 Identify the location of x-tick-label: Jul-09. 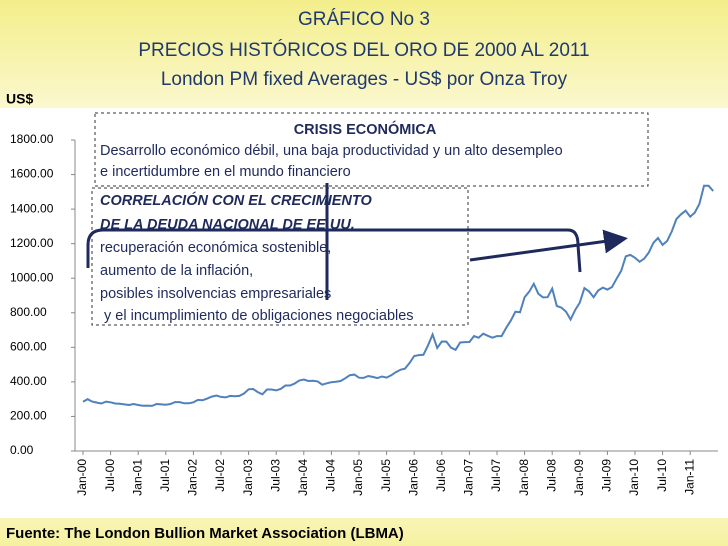
(607, 475).